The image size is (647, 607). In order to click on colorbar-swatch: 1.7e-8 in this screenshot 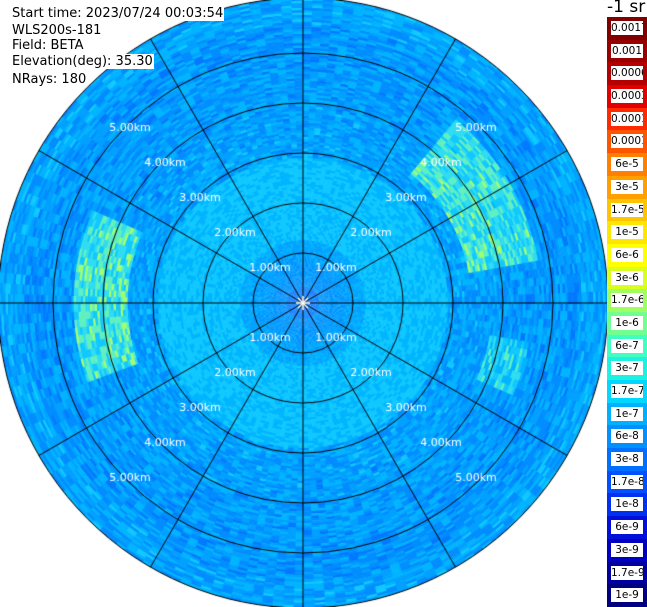, I will do `click(627, 482)`.